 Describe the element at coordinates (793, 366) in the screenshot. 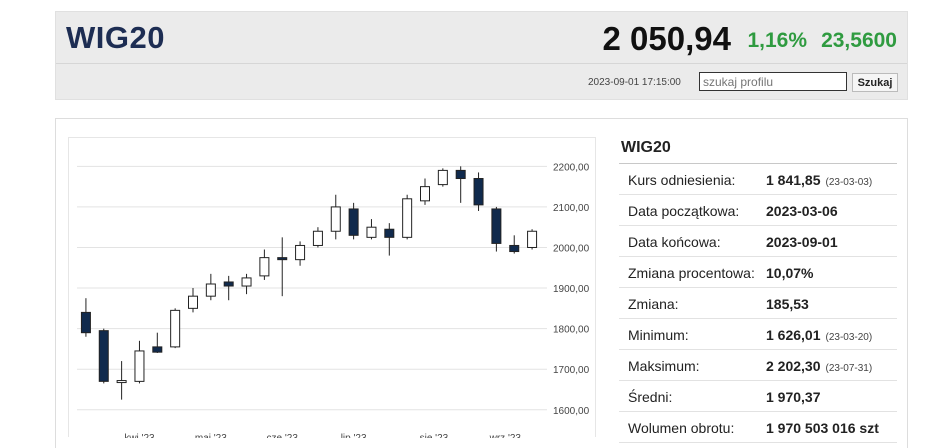

I see `stats-value-text: 2 202,30` at that location.